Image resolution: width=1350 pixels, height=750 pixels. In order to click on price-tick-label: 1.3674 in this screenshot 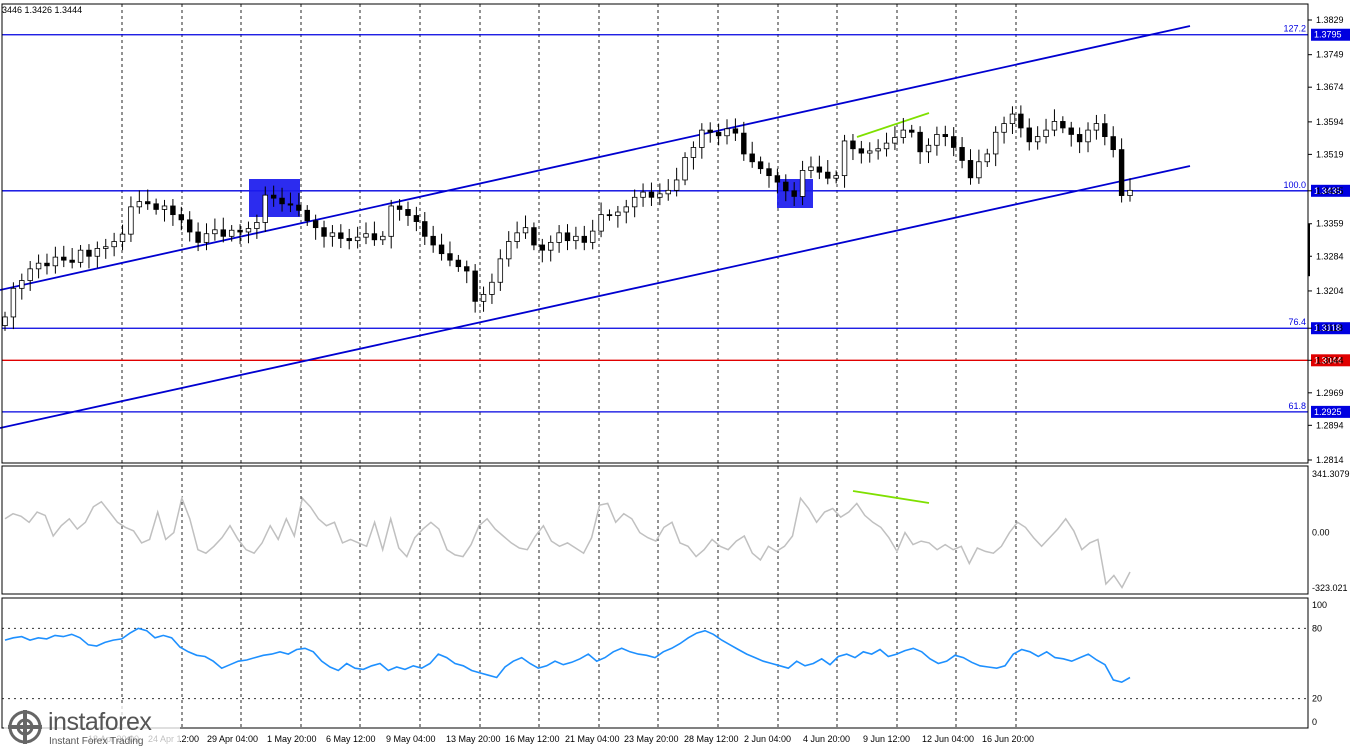, I will do `click(1330, 87)`.